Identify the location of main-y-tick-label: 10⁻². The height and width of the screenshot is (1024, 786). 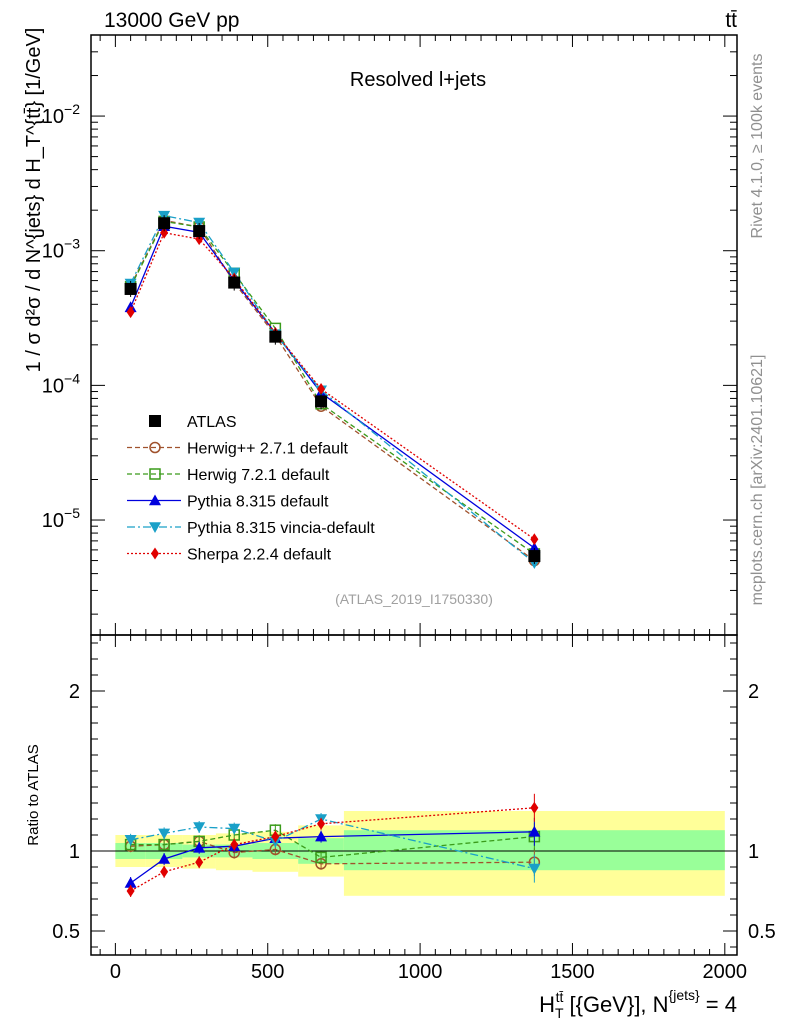
(61, 114).